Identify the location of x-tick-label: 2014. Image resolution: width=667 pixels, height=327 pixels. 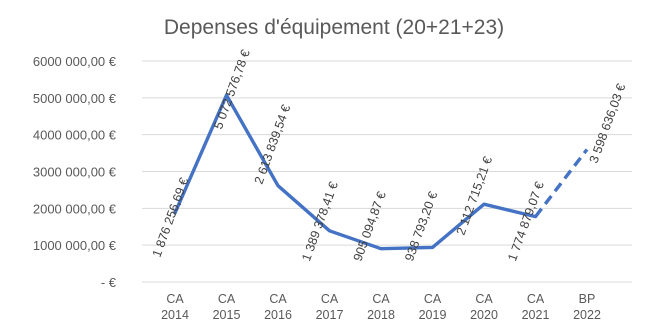
(175, 315).